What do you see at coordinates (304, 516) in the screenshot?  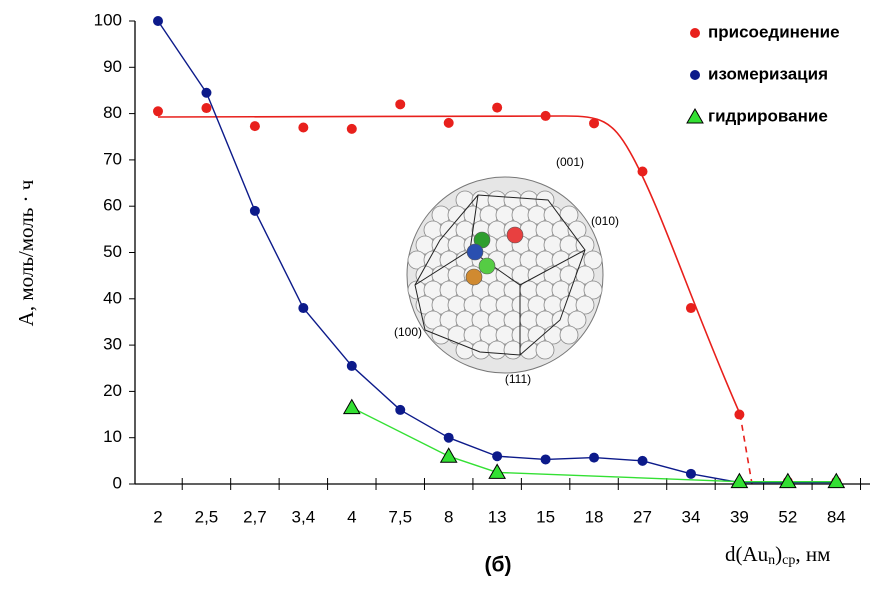 I see `x-tick-label: 3,4` at bounding box center [304, 516].